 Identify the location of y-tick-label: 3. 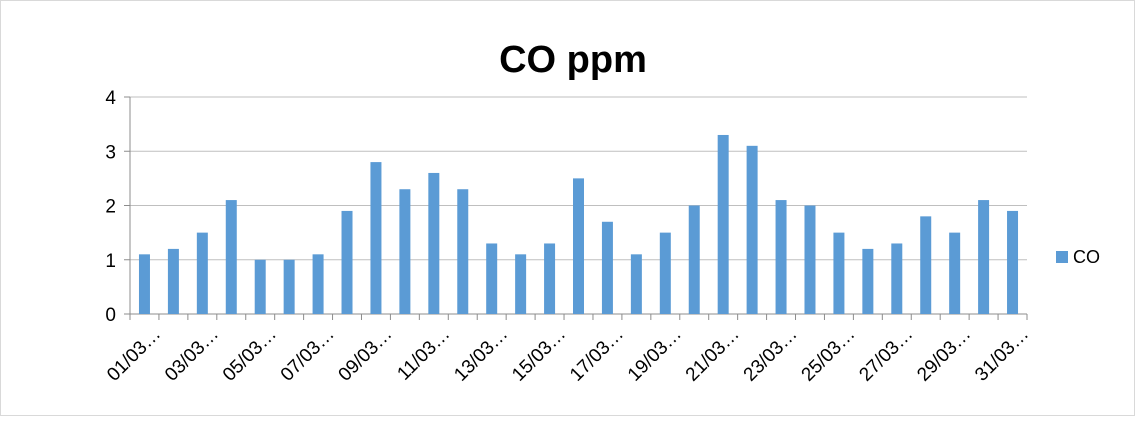
(110, 152).